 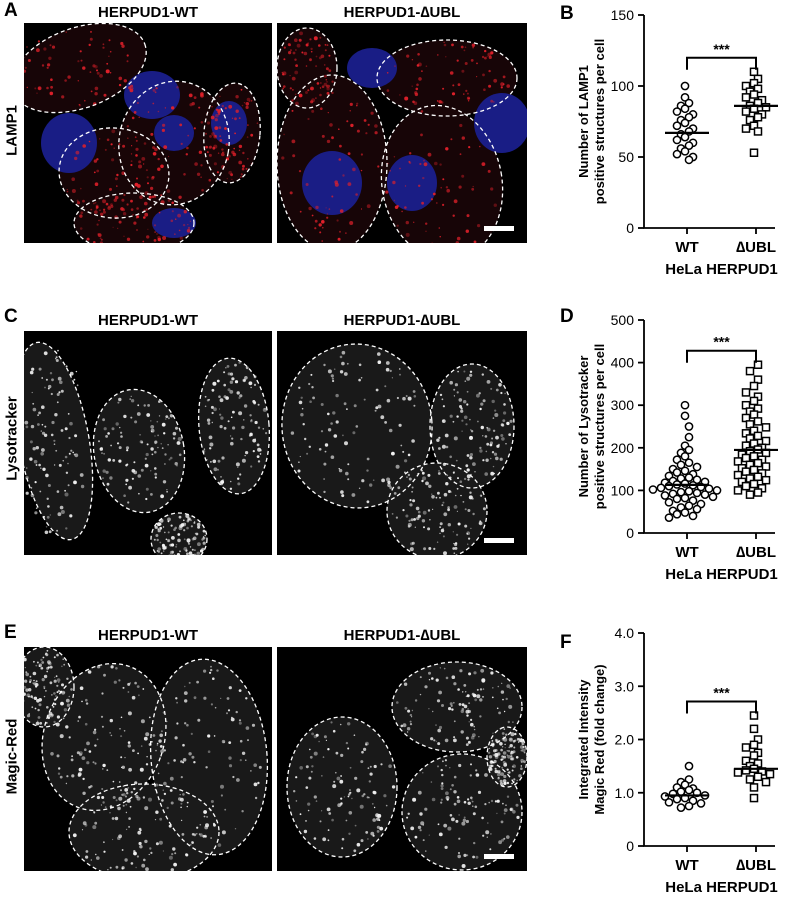 What do you see at coordinates (402, 759) in the screenshot?
I see `micrograph-magicred-dubl` at bounding box center [402, 759].